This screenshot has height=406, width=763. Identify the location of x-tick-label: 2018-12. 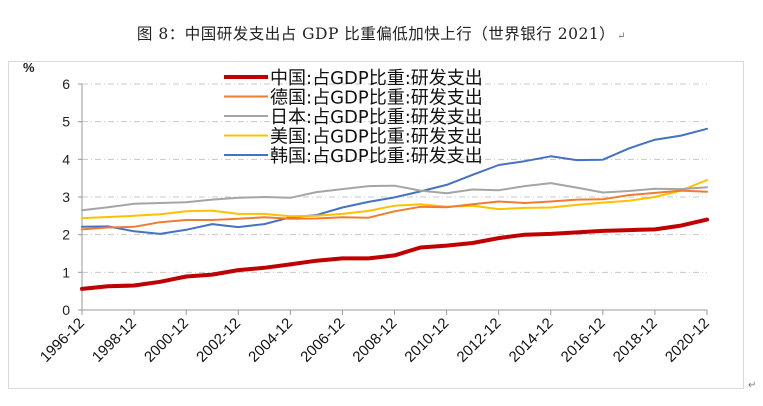
(635, 340).